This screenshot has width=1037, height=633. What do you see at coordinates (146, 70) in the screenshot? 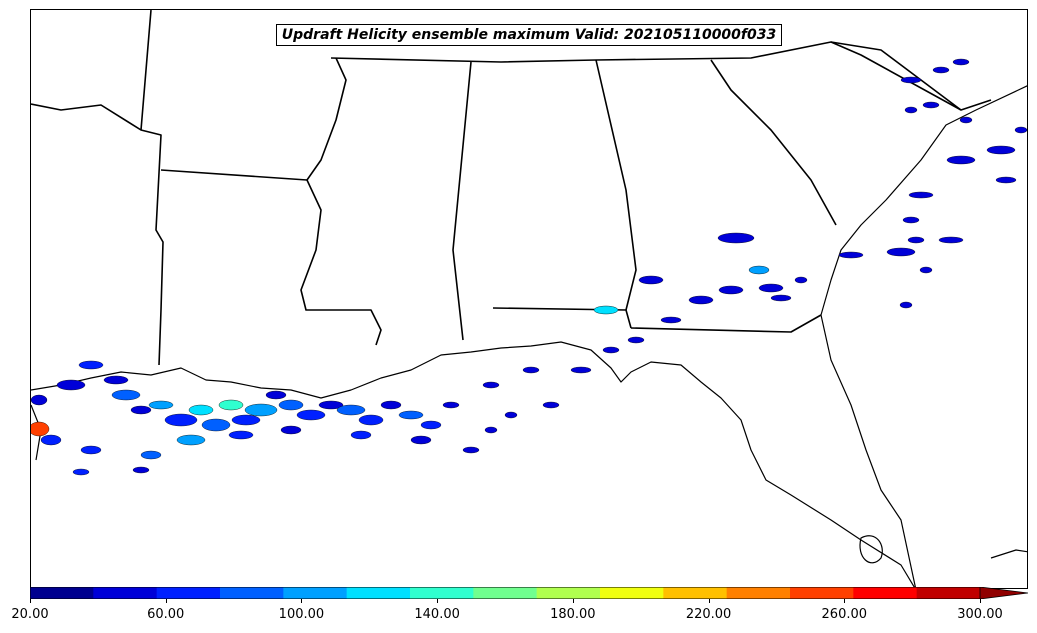
I see `boundary-ar-north` at bounding box center [146, 70].